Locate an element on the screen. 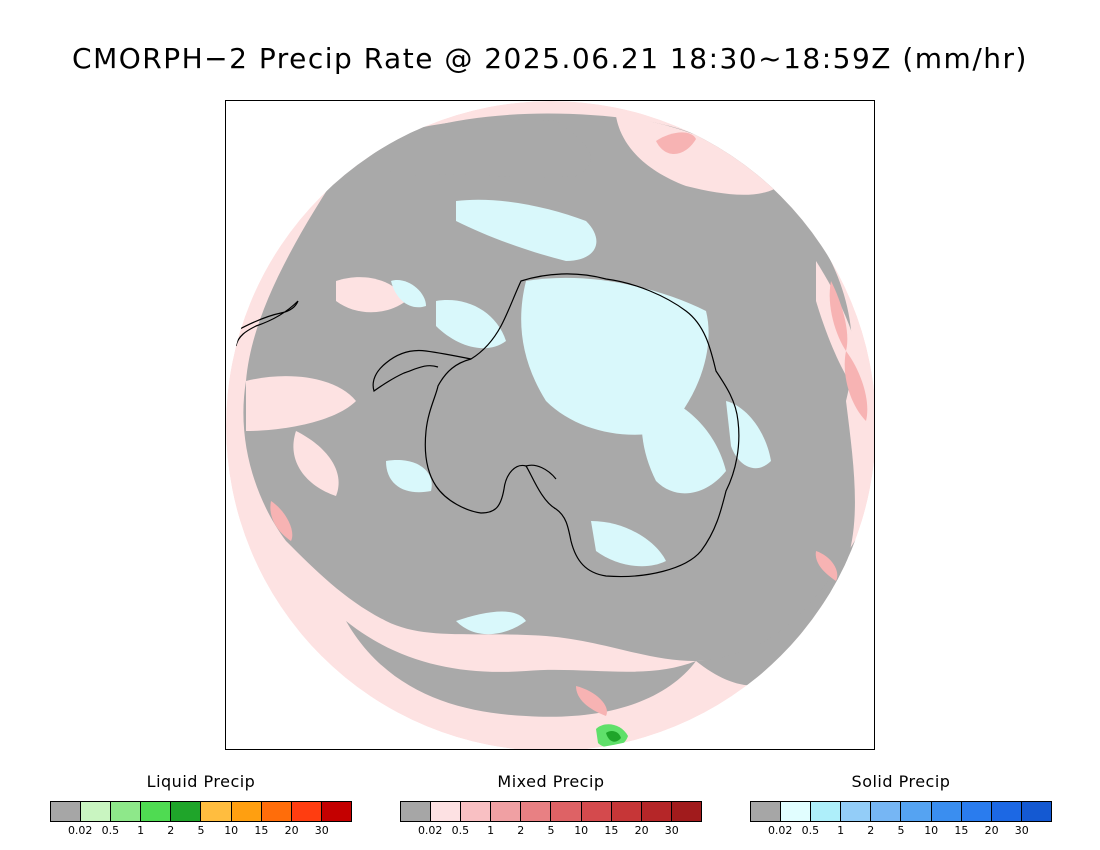  legend-liquid: Liquid Precip 0.02 0.5 1 2 5 10 15 20 30 is located at coordinates (201, 804).